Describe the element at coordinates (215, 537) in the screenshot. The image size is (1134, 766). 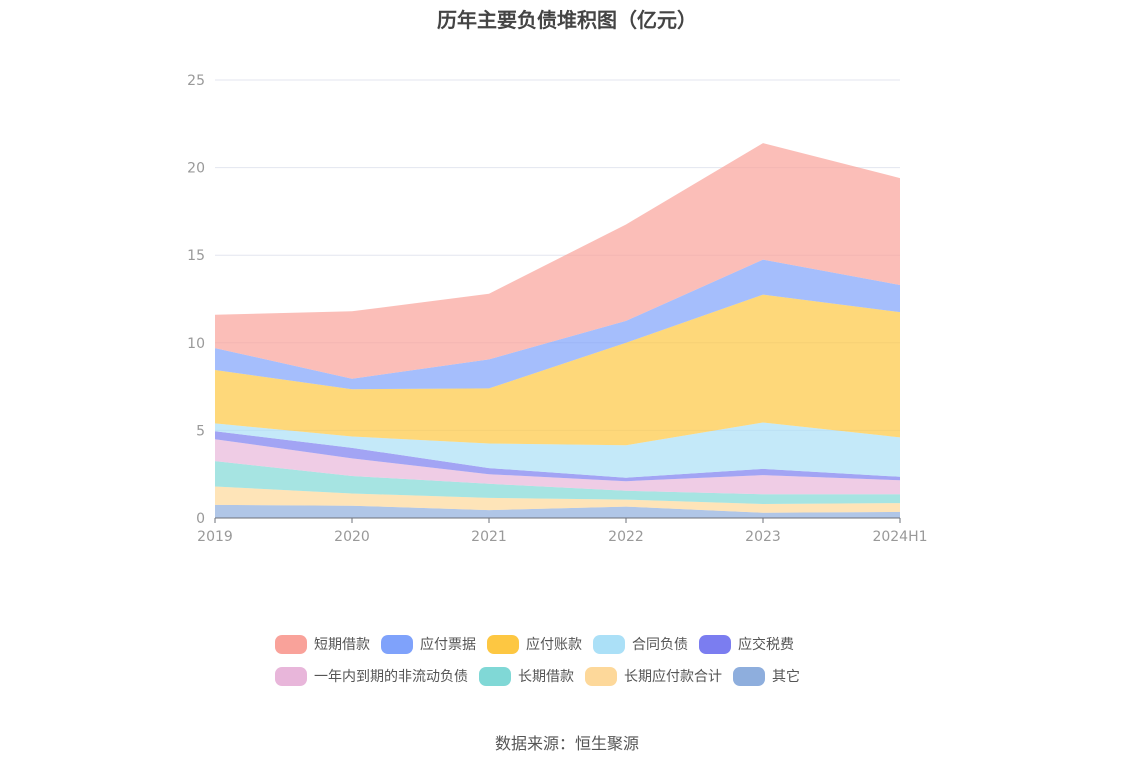
I see `x-tick-label-2019: 2019` at that location.